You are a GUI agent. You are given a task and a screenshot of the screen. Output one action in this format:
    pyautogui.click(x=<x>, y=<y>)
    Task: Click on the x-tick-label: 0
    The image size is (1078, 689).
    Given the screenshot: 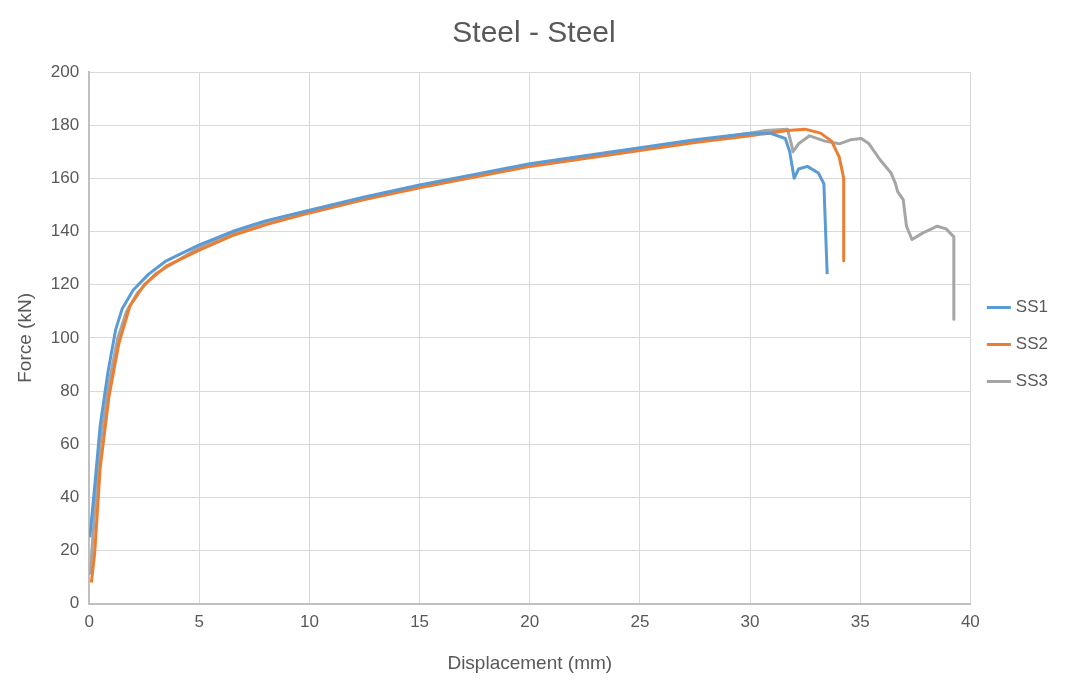 What is the action you would take?
    pyautogui.click(x=89, y=621)
    